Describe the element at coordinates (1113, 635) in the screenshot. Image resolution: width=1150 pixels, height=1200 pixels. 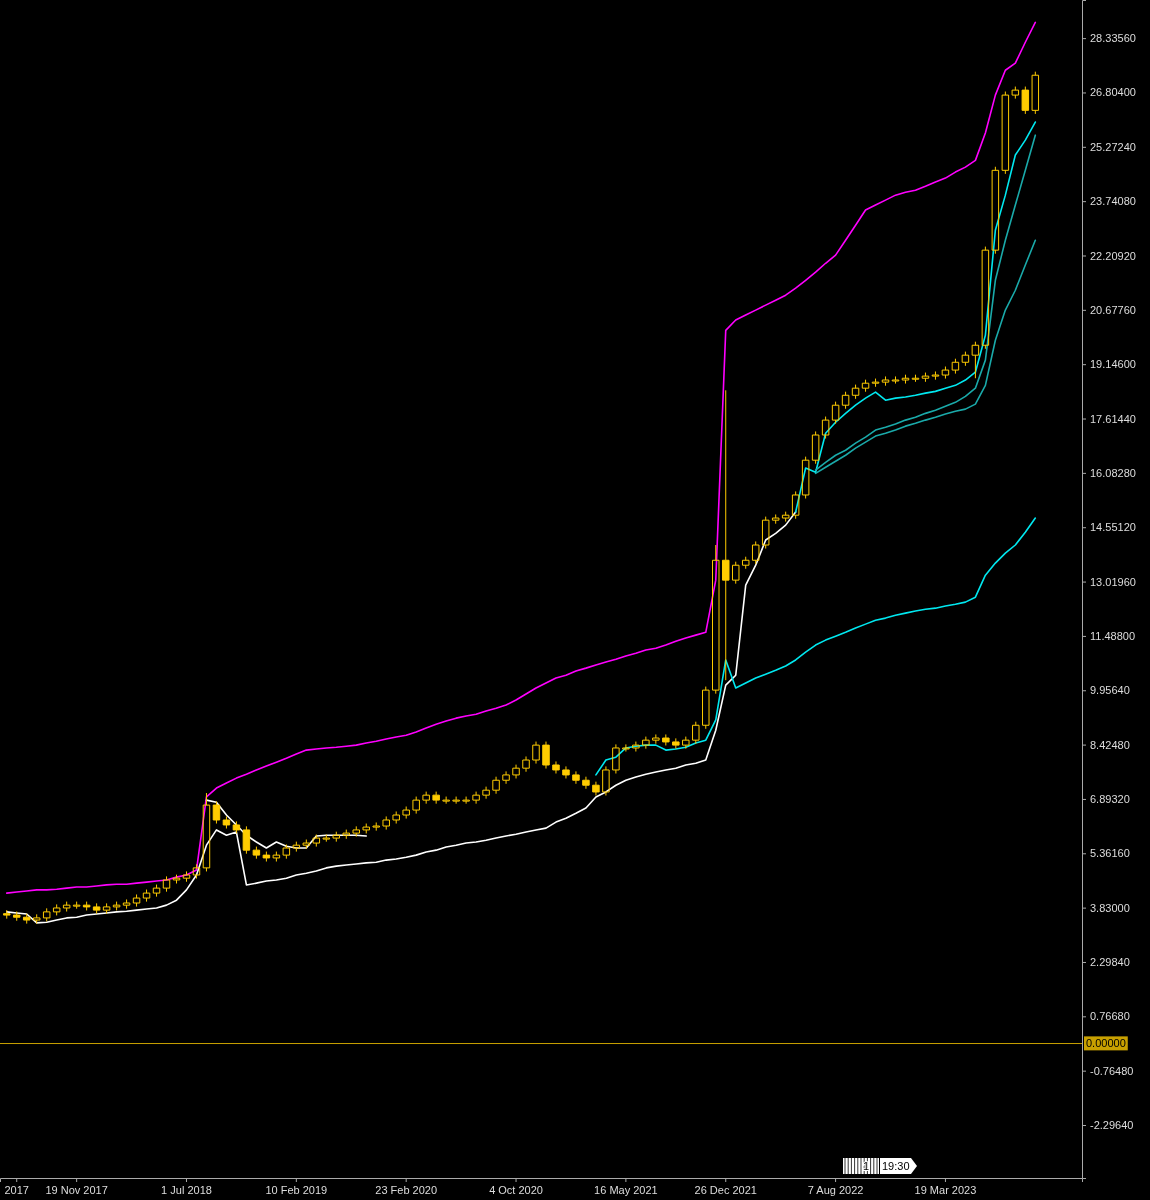
I see `y-tick-label: 11.48800` at that location.